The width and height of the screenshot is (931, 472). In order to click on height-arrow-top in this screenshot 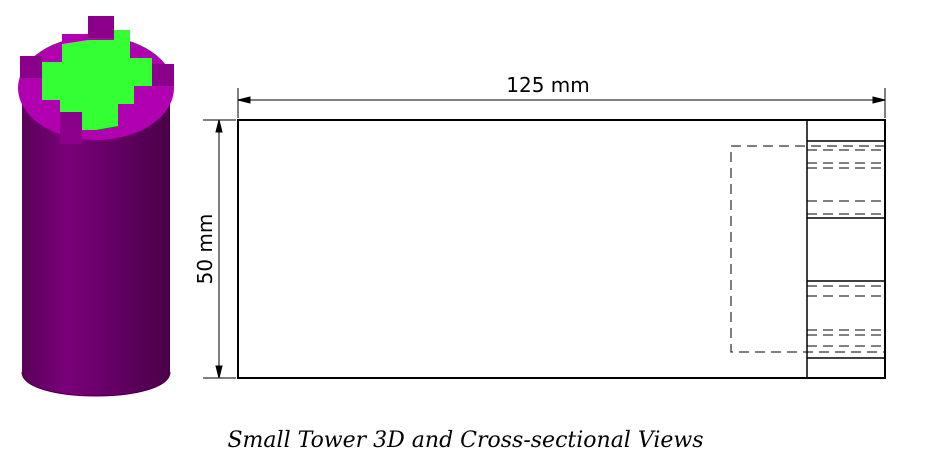, I will do `click(219, 126)`.